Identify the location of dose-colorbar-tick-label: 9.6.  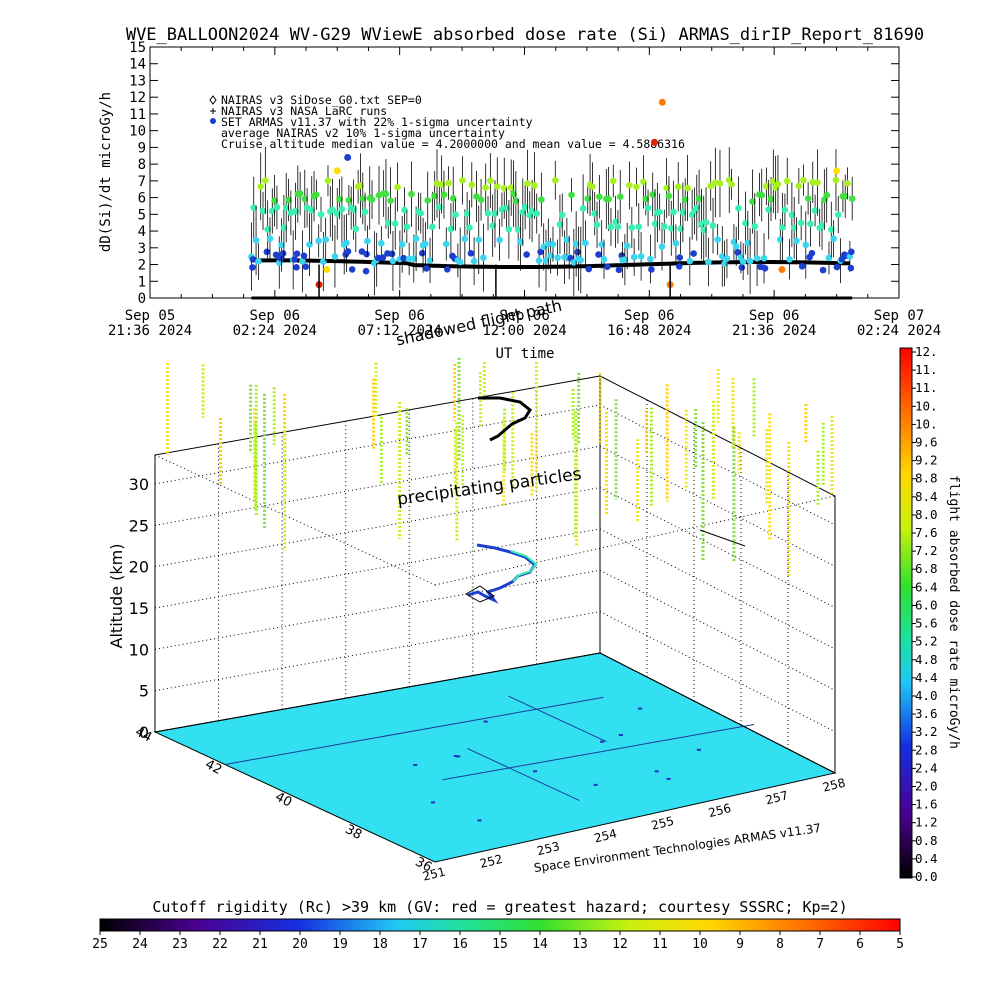
(926, 442).